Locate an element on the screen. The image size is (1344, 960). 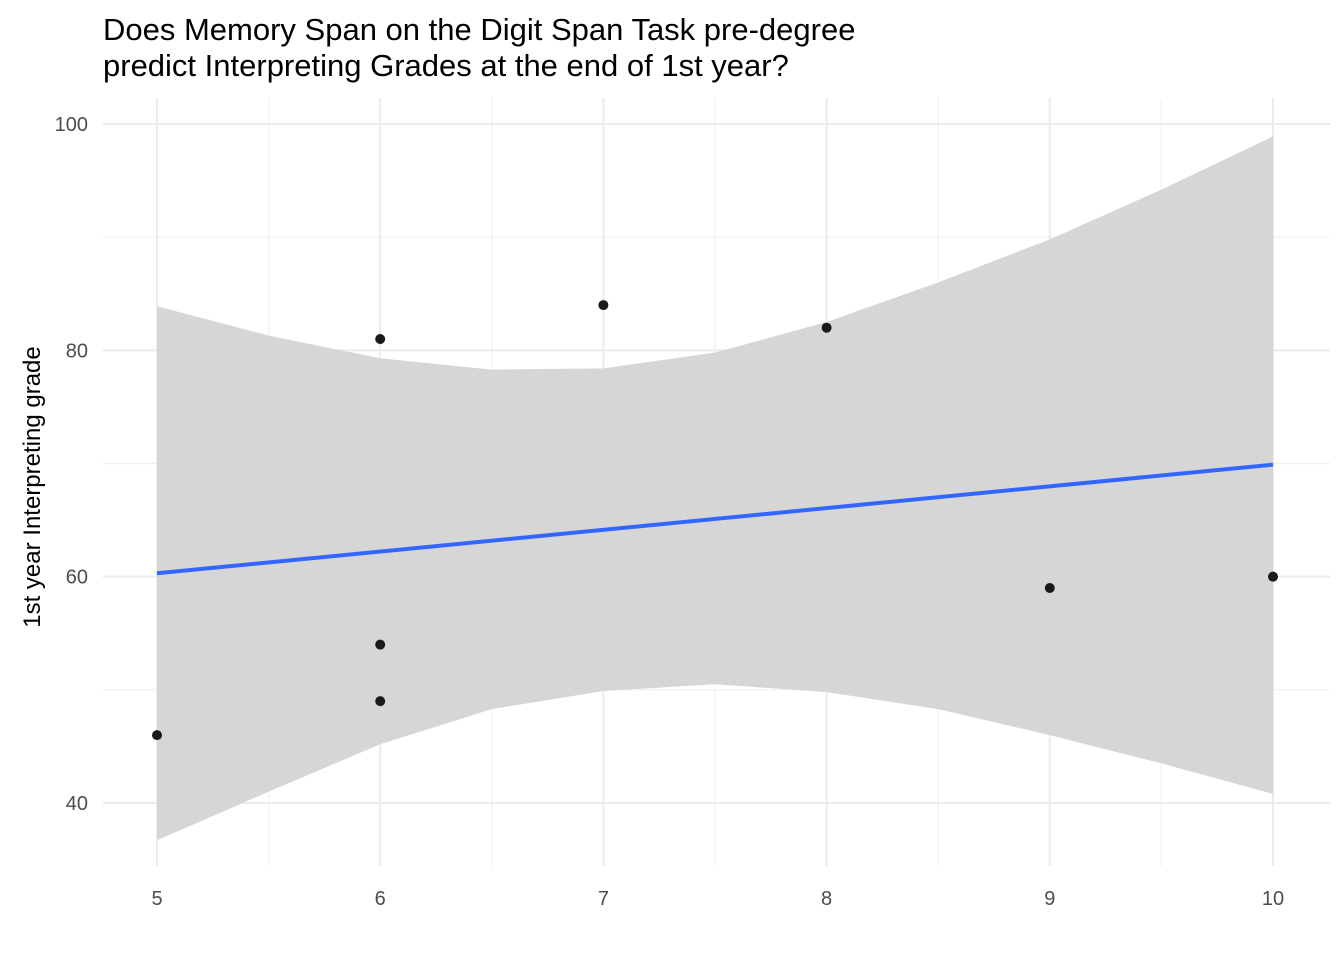
x-tick-label: 5 is located at coordinates (156, 899).